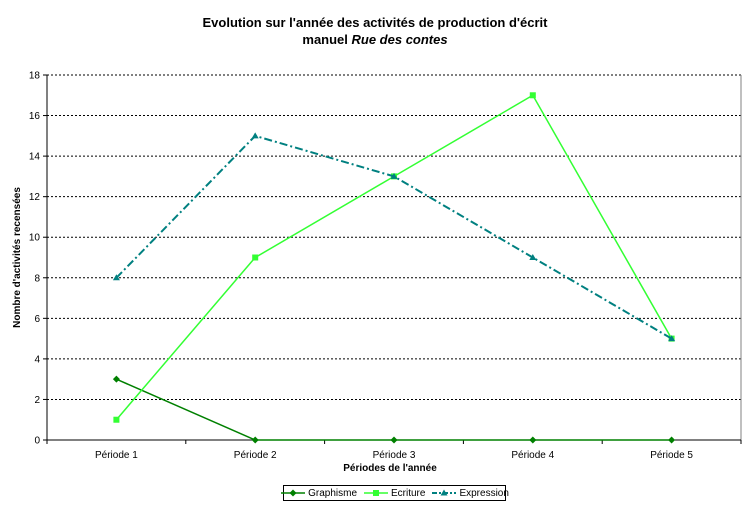 This screenshot has height=506, width=750. I want to click on legend-item-ecriture: Ecriture, so click(394, 493).